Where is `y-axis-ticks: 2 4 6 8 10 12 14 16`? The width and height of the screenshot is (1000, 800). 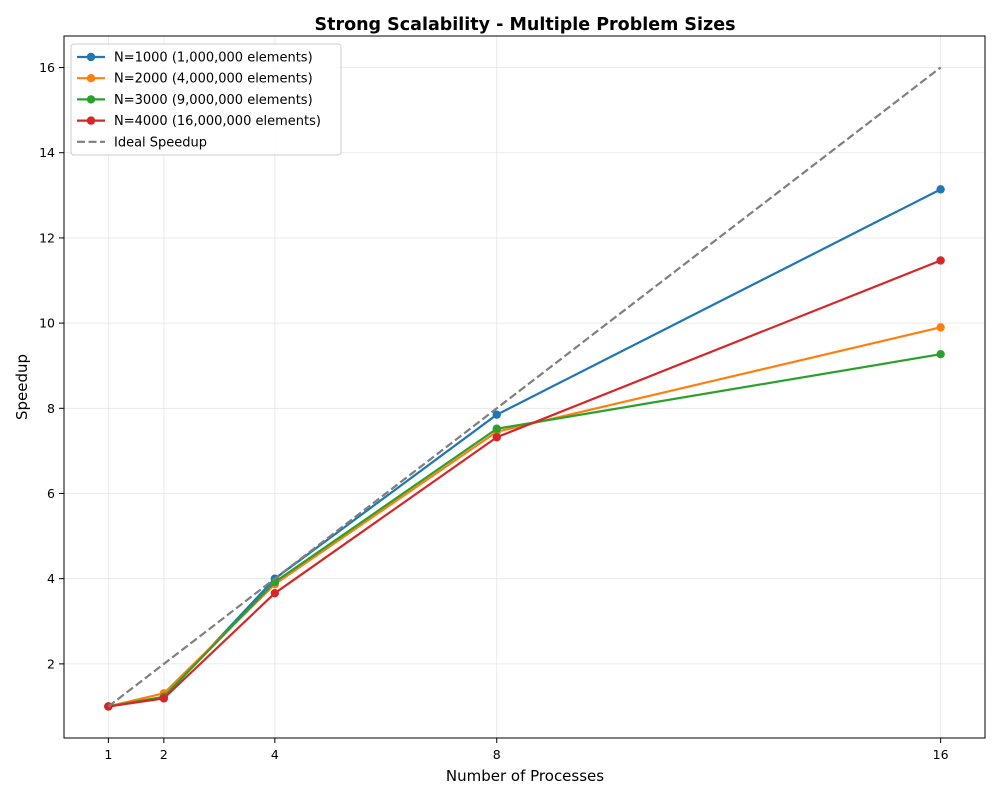 y-axis-ticks: 2 4 6 8 10 12 14 16 is located at coordinates (51, 365).